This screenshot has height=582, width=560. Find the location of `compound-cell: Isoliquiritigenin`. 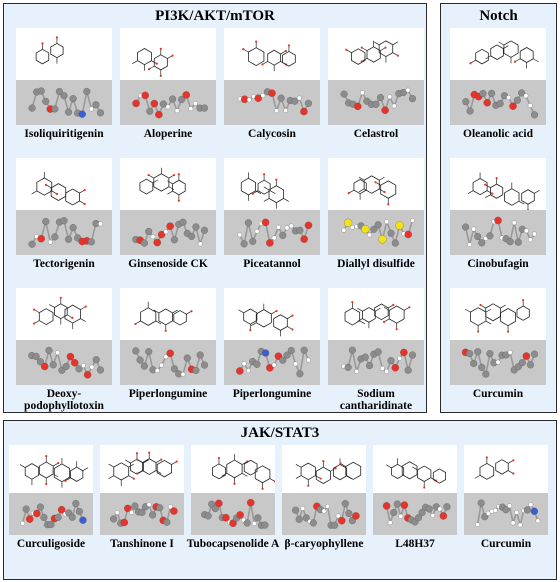

compound-cell: Isoliquiritigenin is located at coordinates (64, 89).